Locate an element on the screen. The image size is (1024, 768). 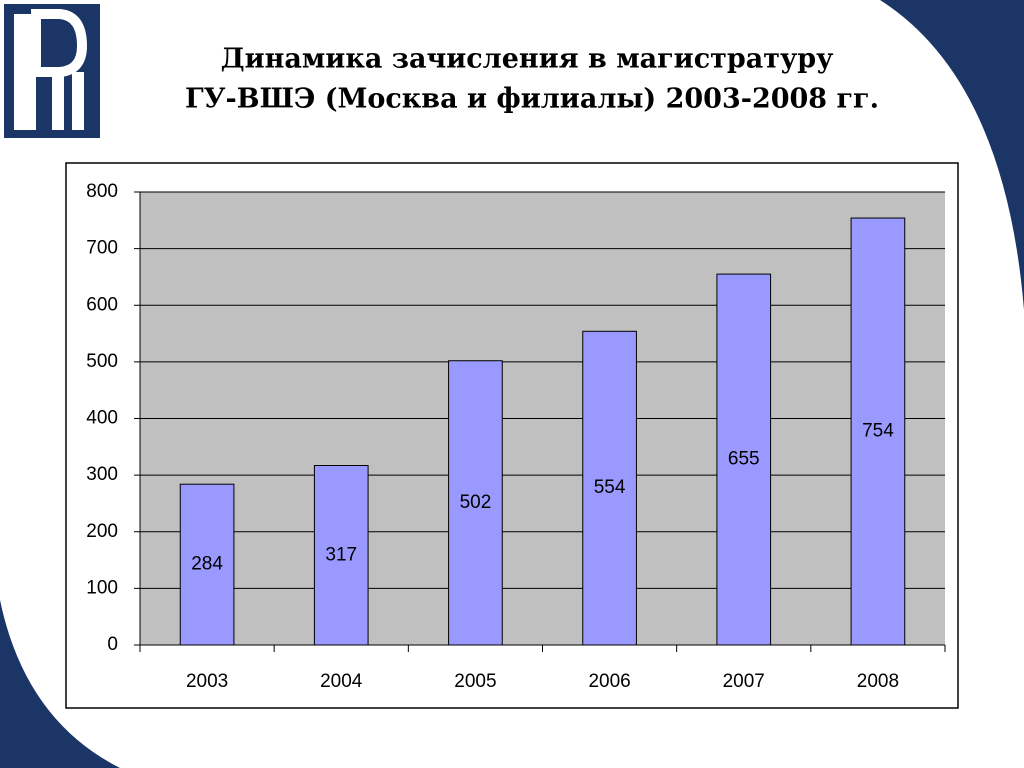
x-tick-label: 2008 is located at coordinates (878, 681).